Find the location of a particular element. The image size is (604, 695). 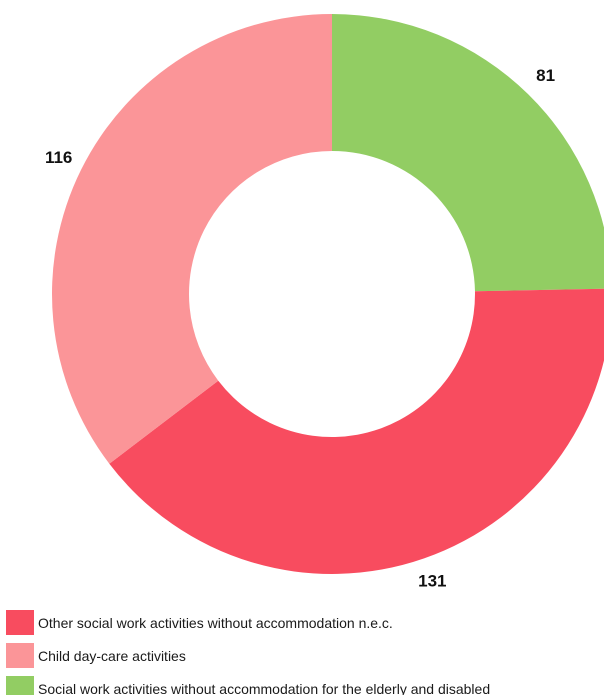

legend-item-child-day-care: Child day-care activities is located at coordinates (305, 655).